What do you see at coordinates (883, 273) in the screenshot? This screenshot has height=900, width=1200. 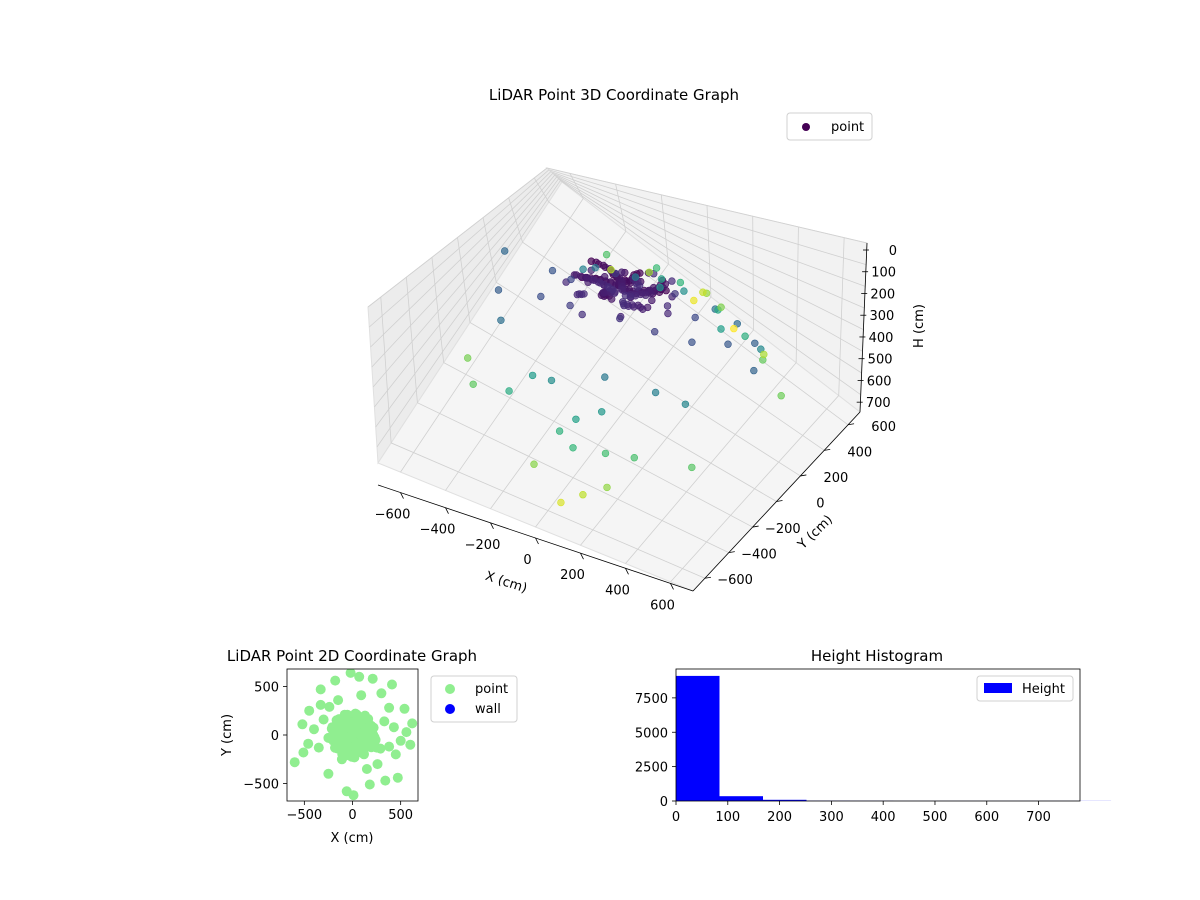 I see `z-tick-label: 100` at bounding box center [883, 273].